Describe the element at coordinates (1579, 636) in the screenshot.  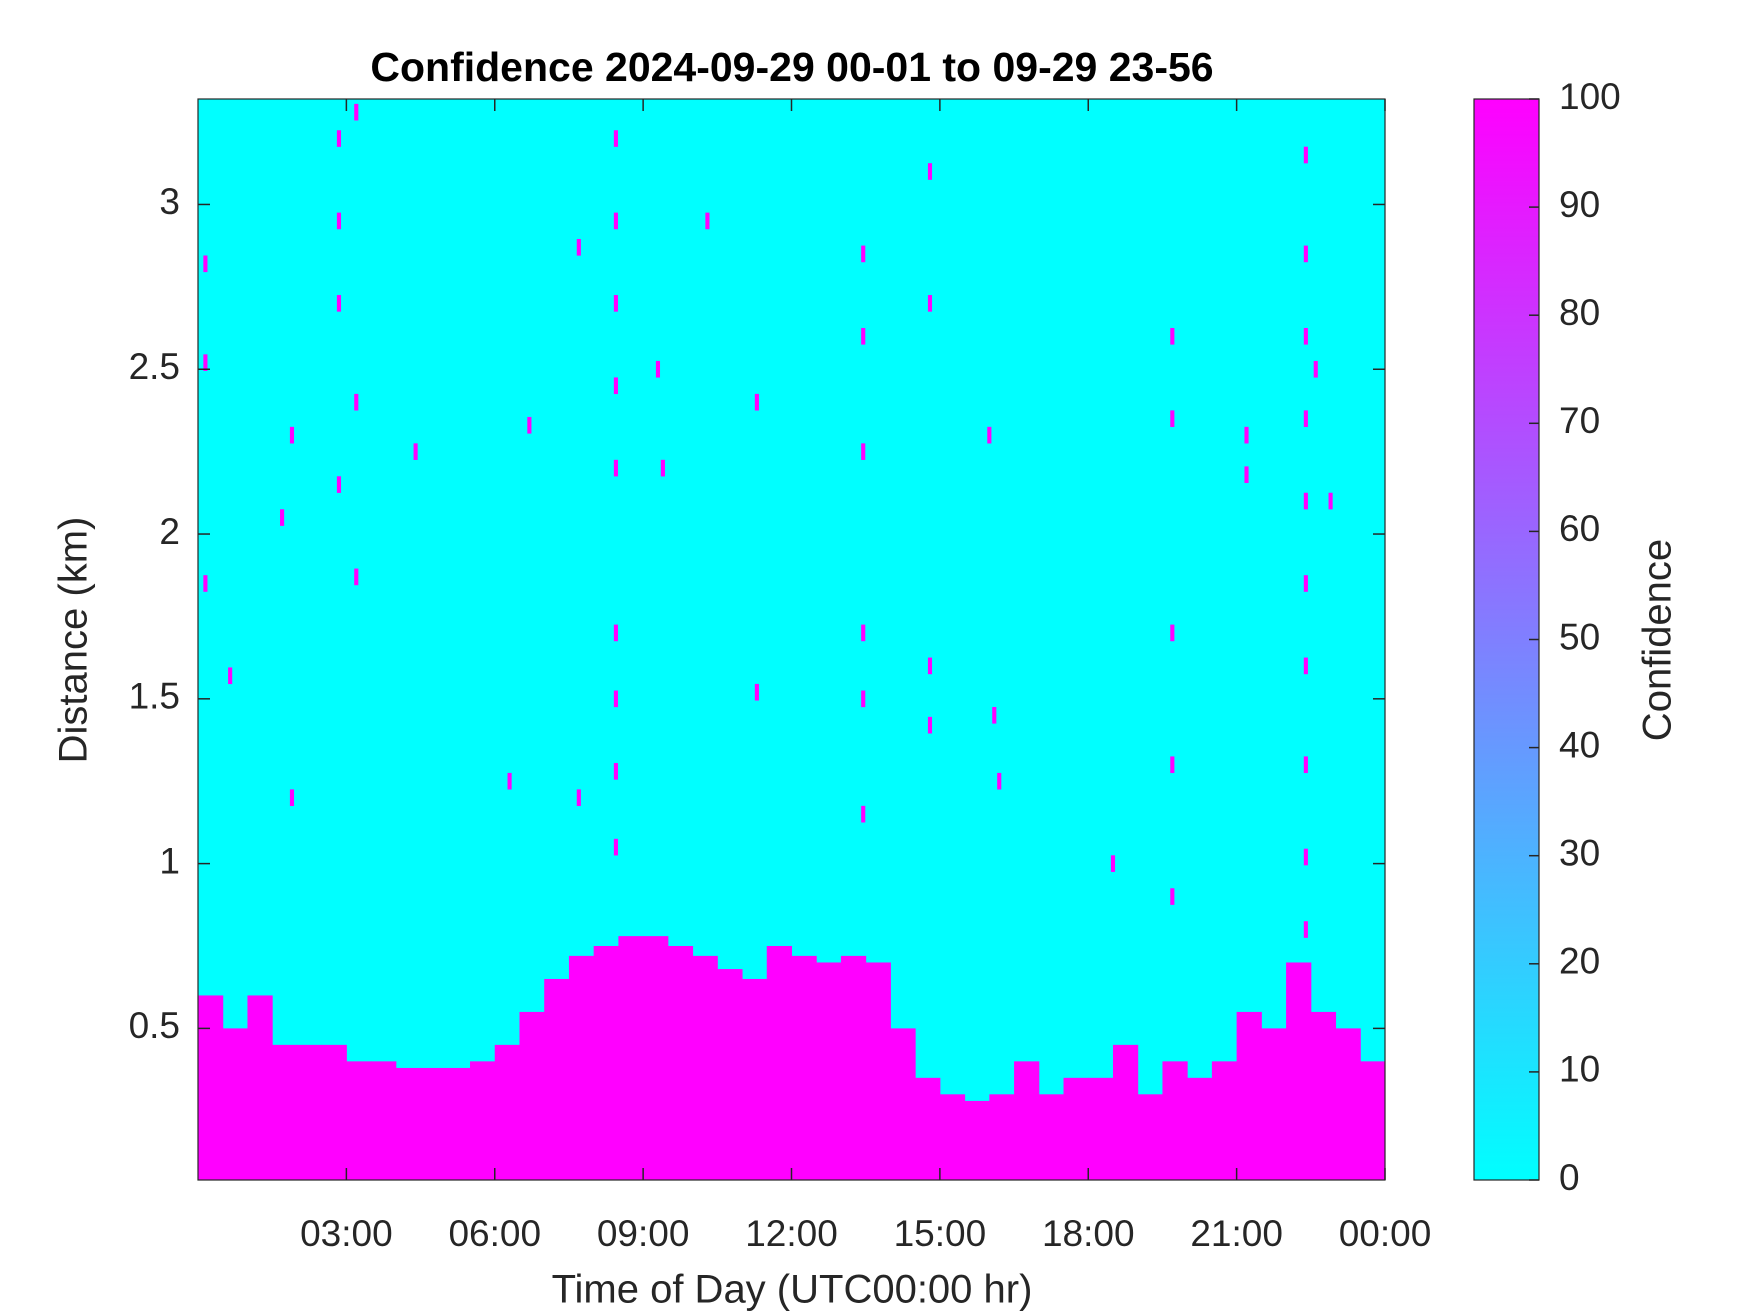
I see `colorbar-tick-label: 50` at that location.